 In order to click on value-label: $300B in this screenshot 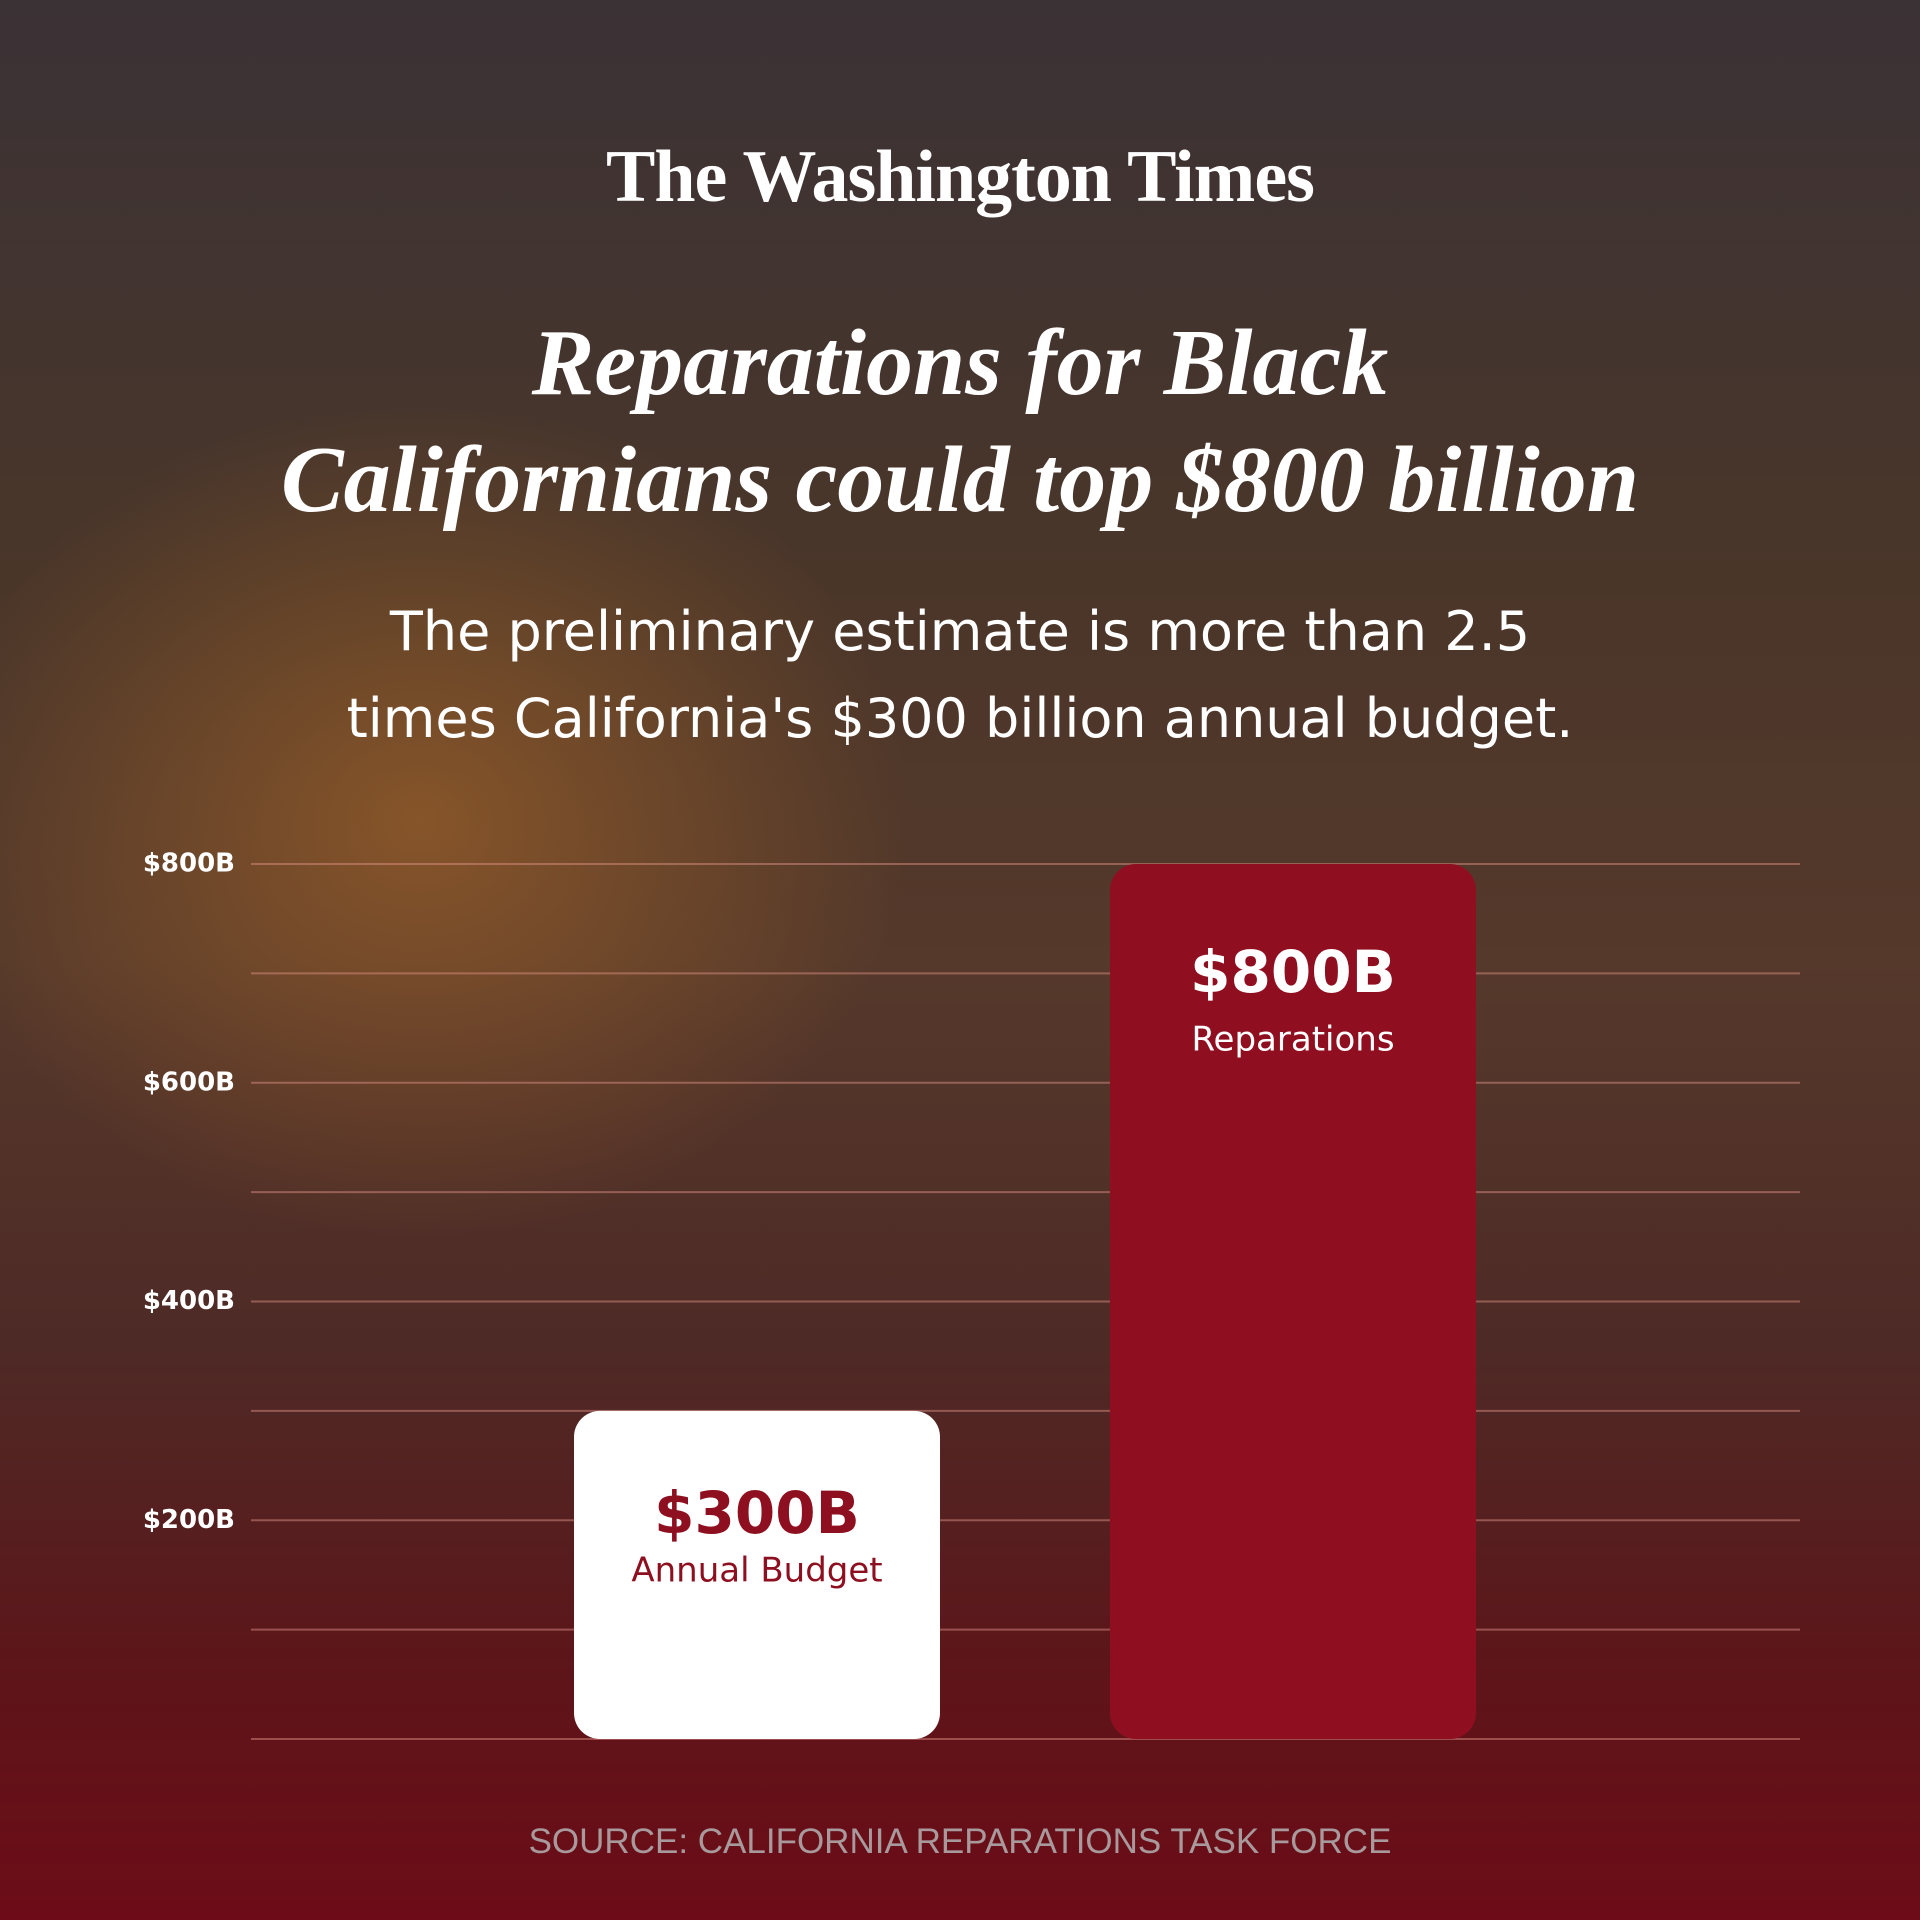, I will do `click(757, 1513)`.